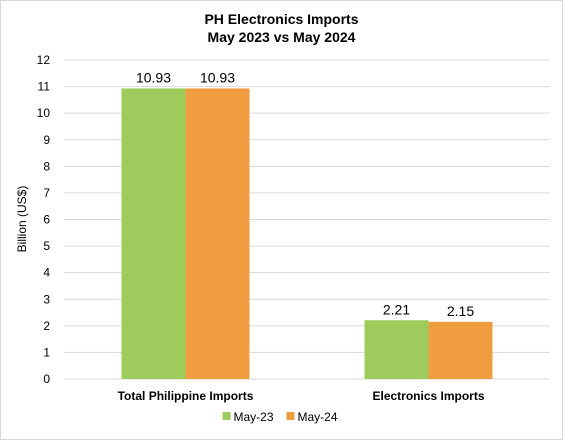 The width and height of the screenshot is (563, 440). Describe the element at coordinates (46, 220) in the screenshot. I see `y-tick-label: 6` at that location.